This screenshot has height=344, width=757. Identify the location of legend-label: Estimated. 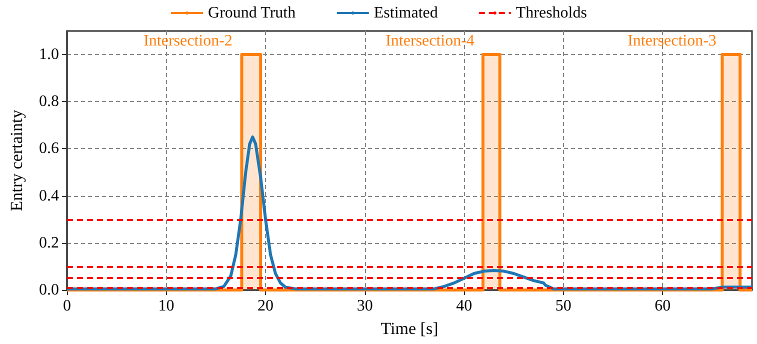
(406, 13).